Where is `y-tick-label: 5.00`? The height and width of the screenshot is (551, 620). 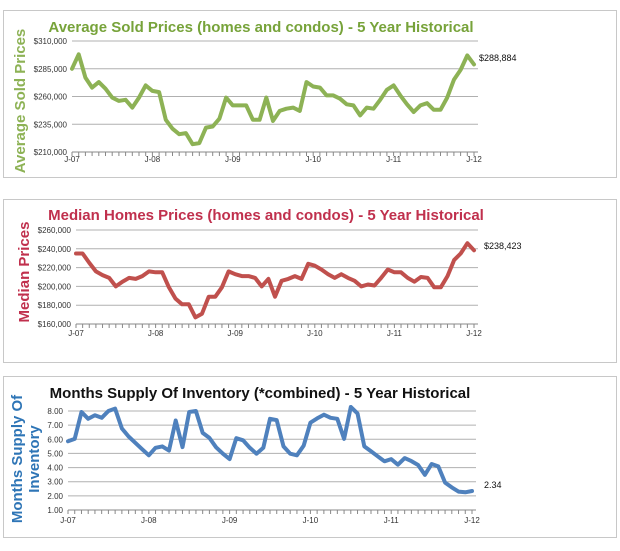 y-tick-label: 5.00 is located at coordinates (55, 453).